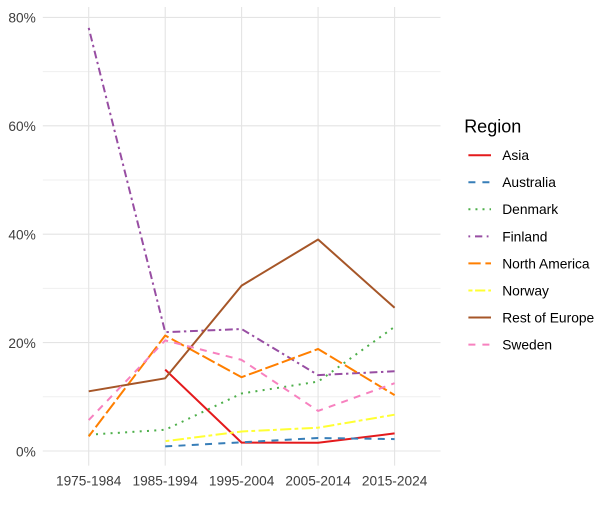 This screenshot has width=611, height=517. What do you see at coordinates (21, 18) in the screenshot?
I see `svg-text: 80%` at bounding box center [21, 18].